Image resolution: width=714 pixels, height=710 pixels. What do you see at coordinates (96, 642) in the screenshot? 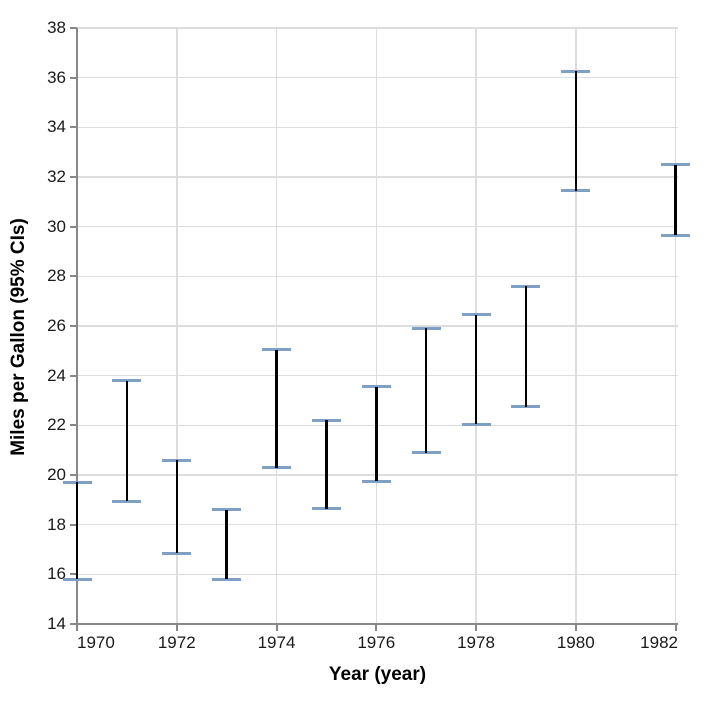
I see `x-tick-label: 1970` at bounding box center [96, 642].